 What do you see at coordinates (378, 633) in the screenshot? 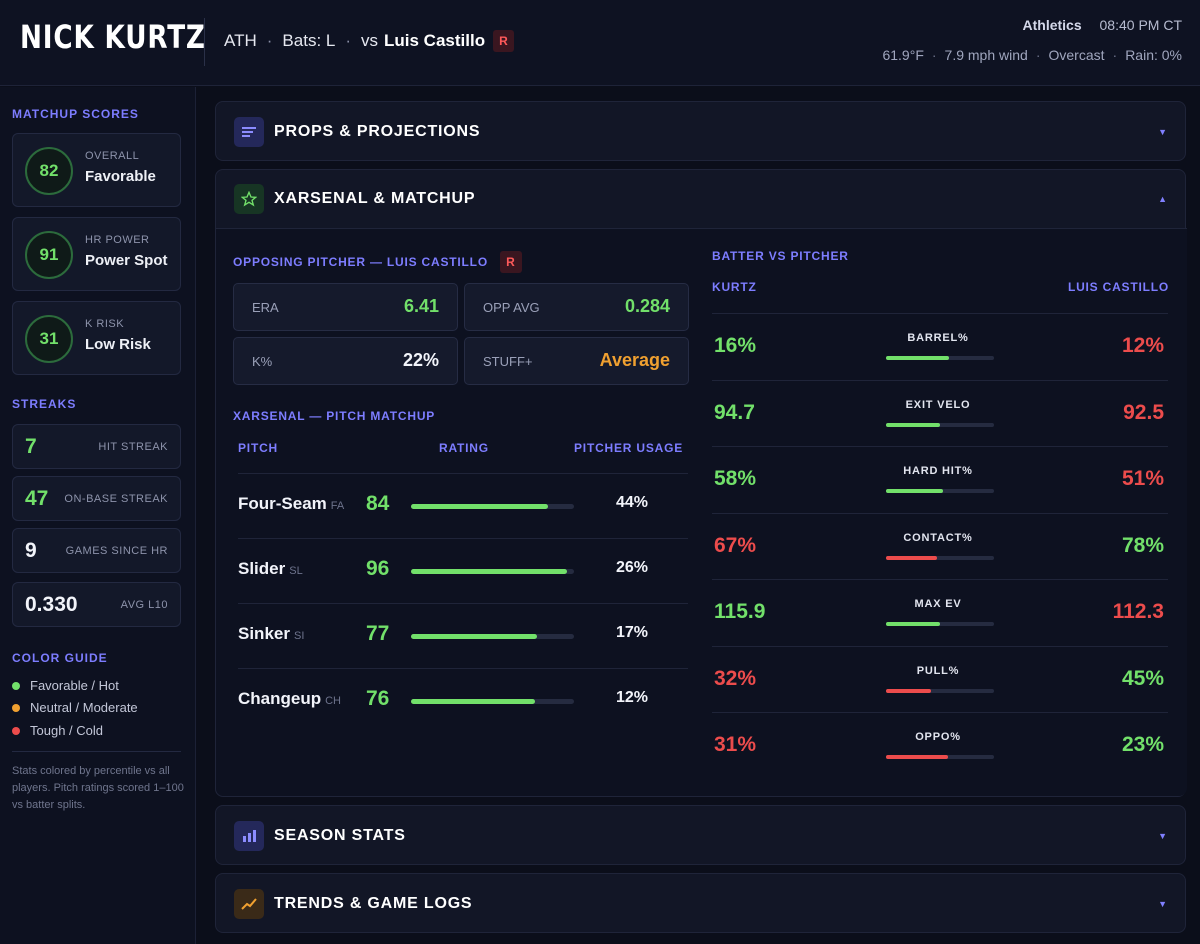
I see `pitch-rating: 77` at bounding box center [378, 633].